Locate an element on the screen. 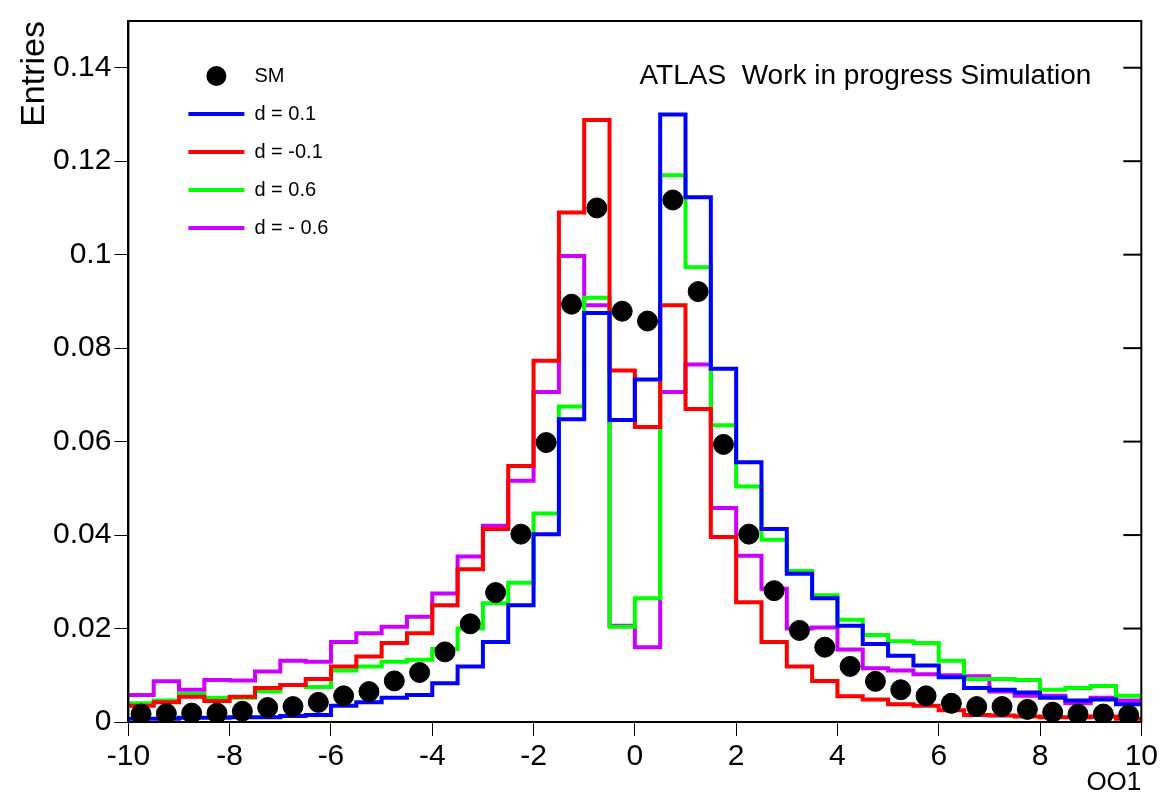  legend-label: SM is located at coordinates (269, 74).